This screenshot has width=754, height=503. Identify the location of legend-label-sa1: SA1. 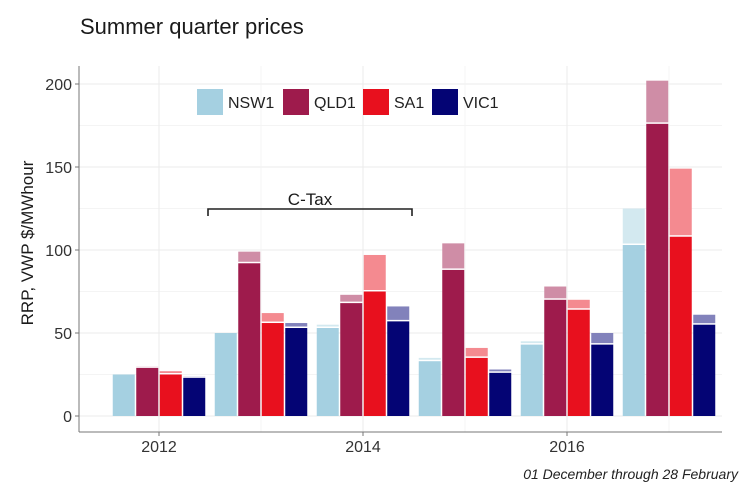
(409, 103).